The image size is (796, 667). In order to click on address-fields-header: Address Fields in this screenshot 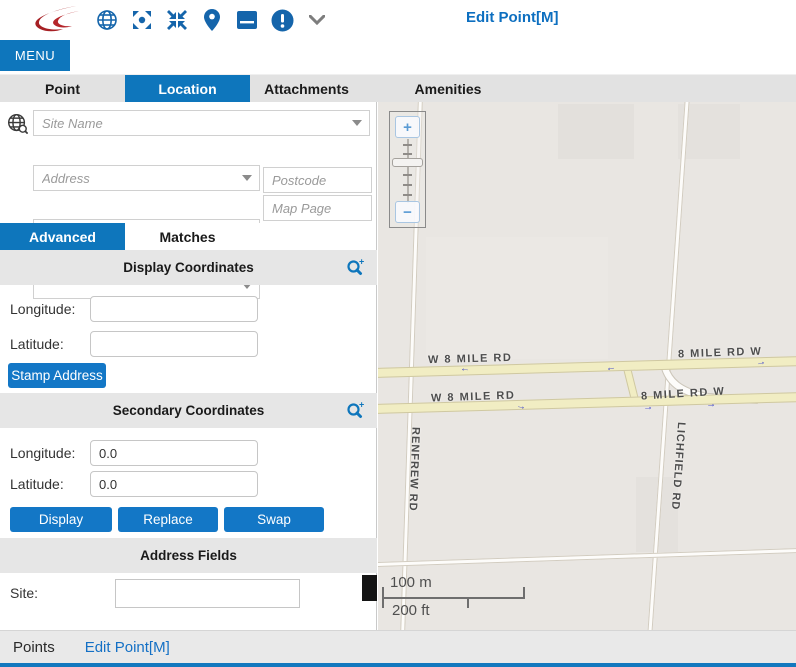, I will do `click(188, 555)`.